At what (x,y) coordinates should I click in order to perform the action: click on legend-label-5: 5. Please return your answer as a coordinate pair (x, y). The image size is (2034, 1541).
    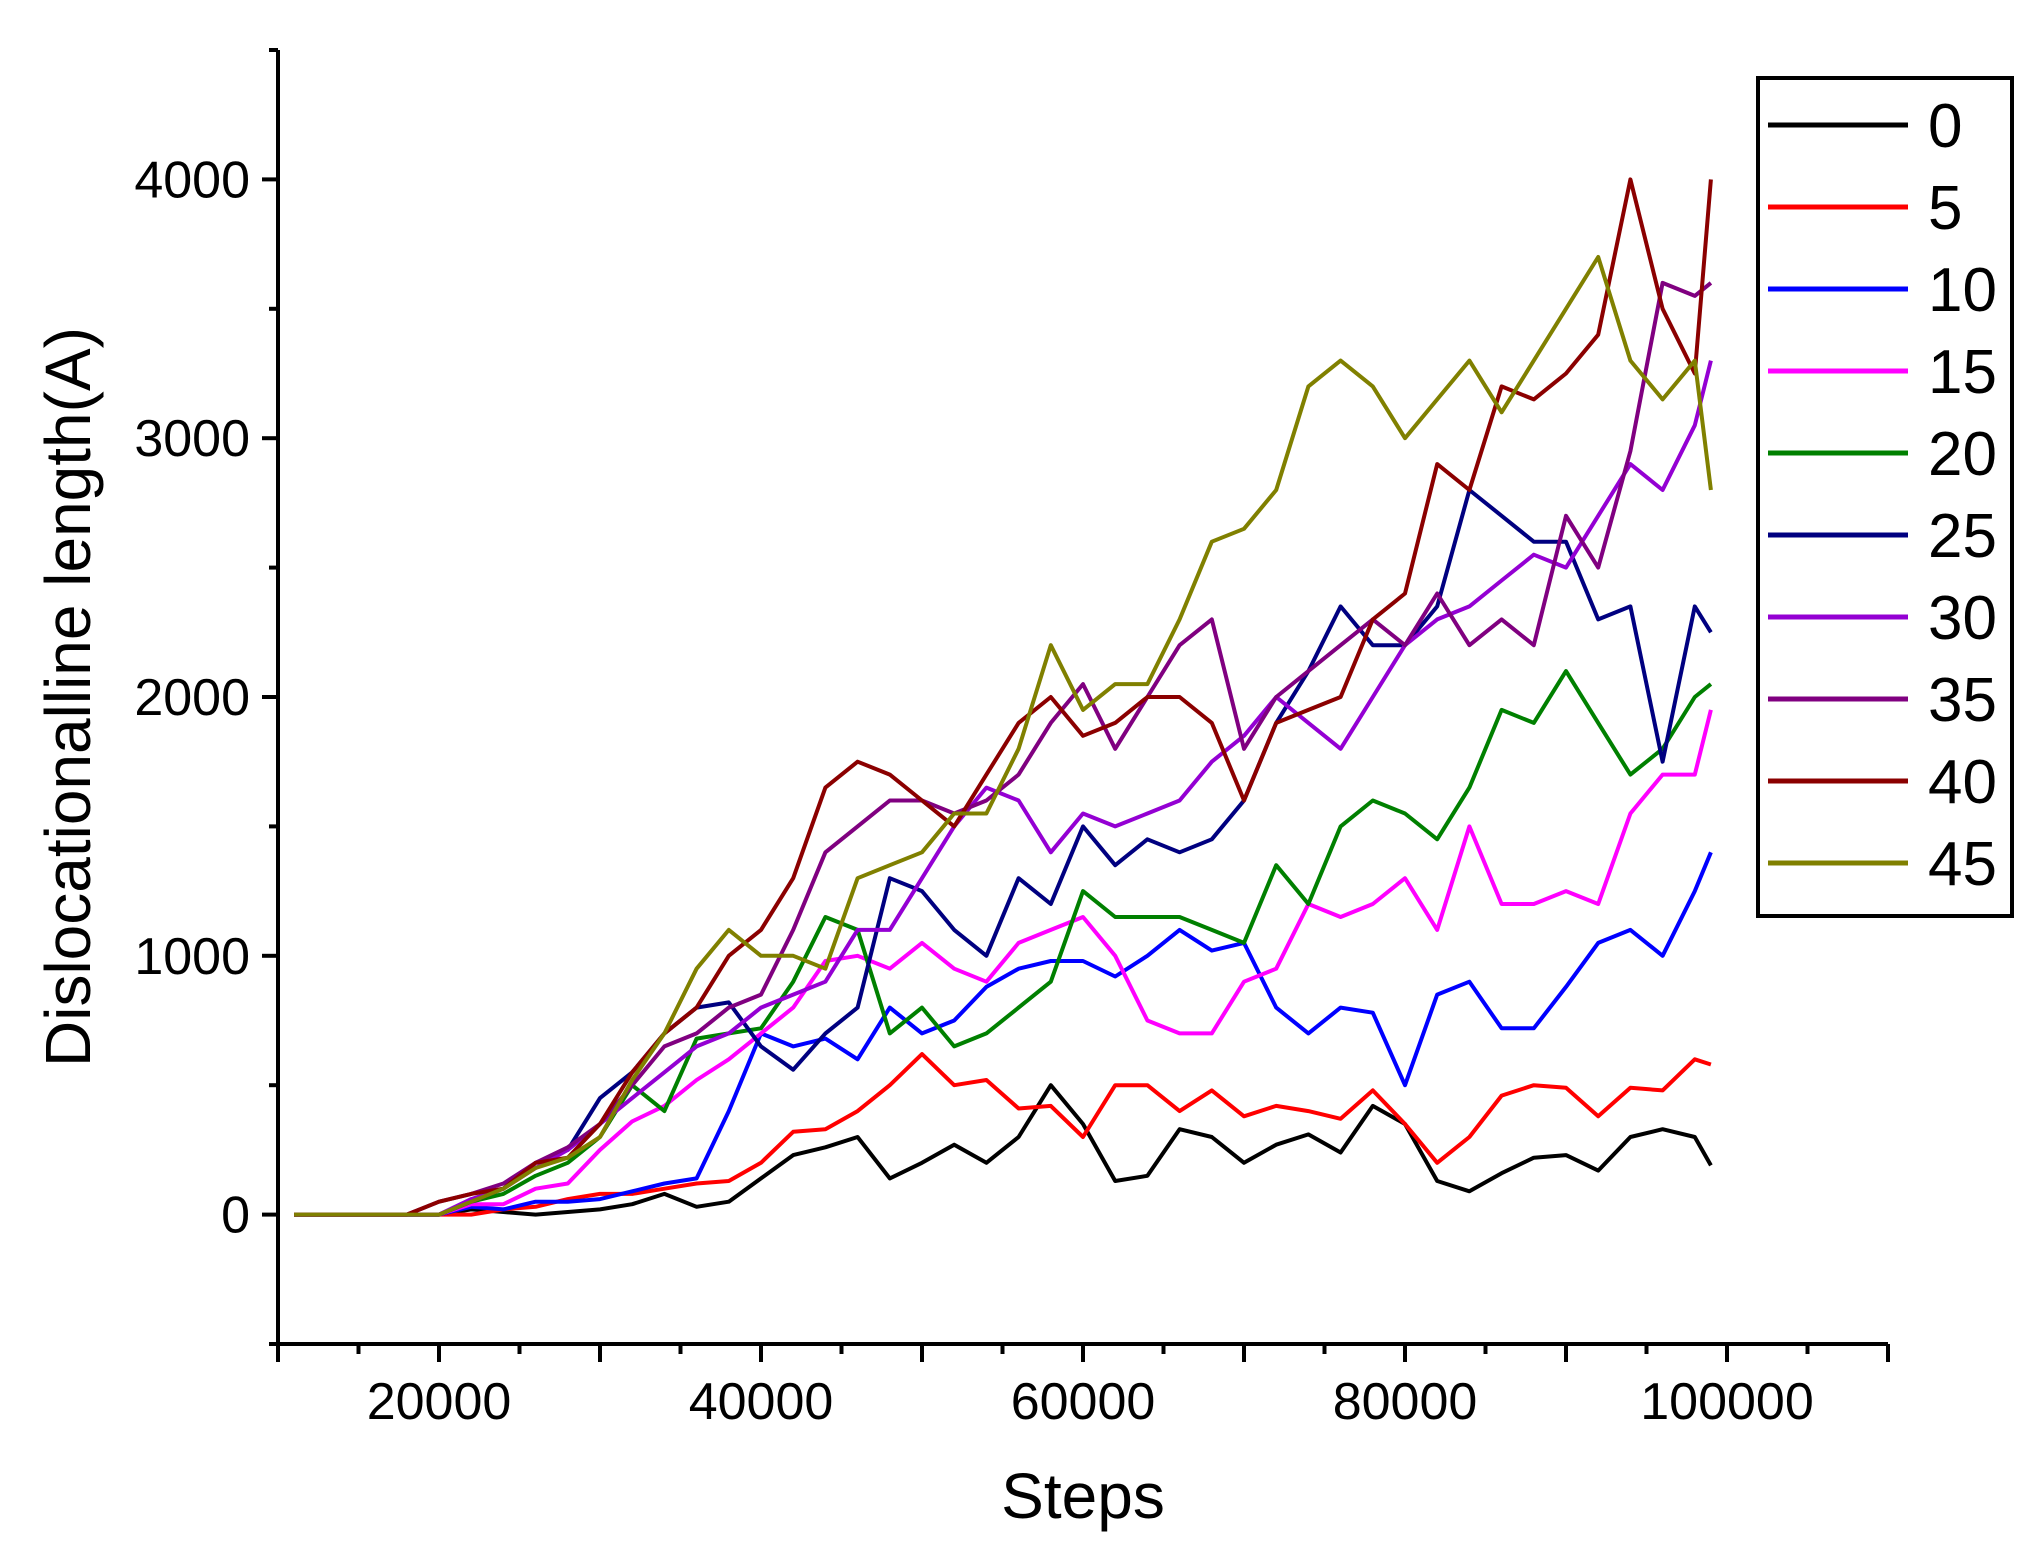
    Looking at the image, I should click on (1945, 208).